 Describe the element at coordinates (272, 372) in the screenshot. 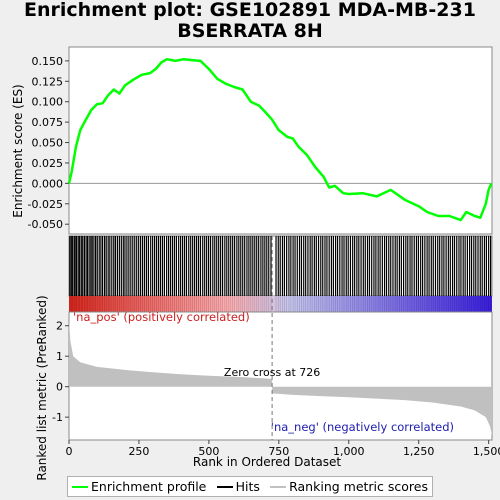

I see `zero-cross-label: Zero cross at 726` at that location.